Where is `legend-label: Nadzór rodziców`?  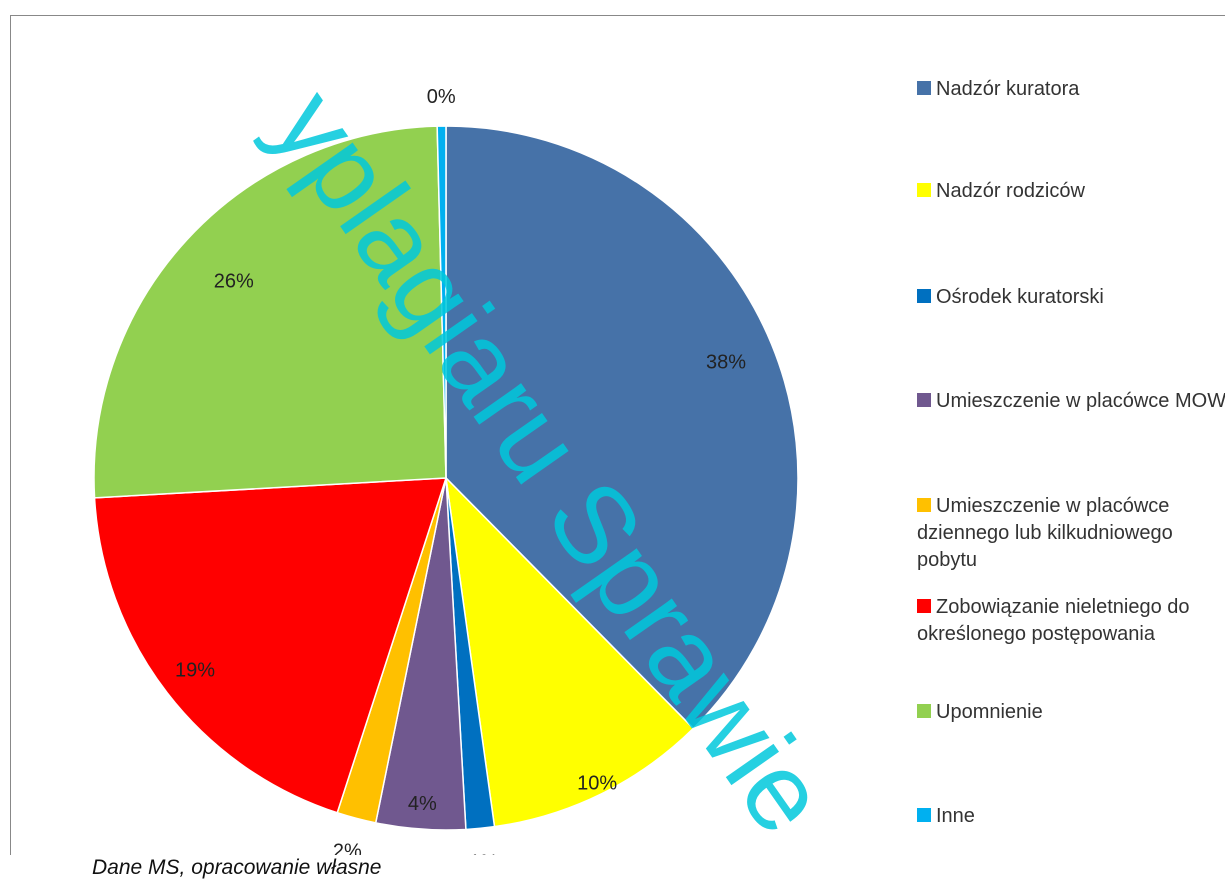
legend-label: Nadzór rodziców is located at coordinates (1010, 191).